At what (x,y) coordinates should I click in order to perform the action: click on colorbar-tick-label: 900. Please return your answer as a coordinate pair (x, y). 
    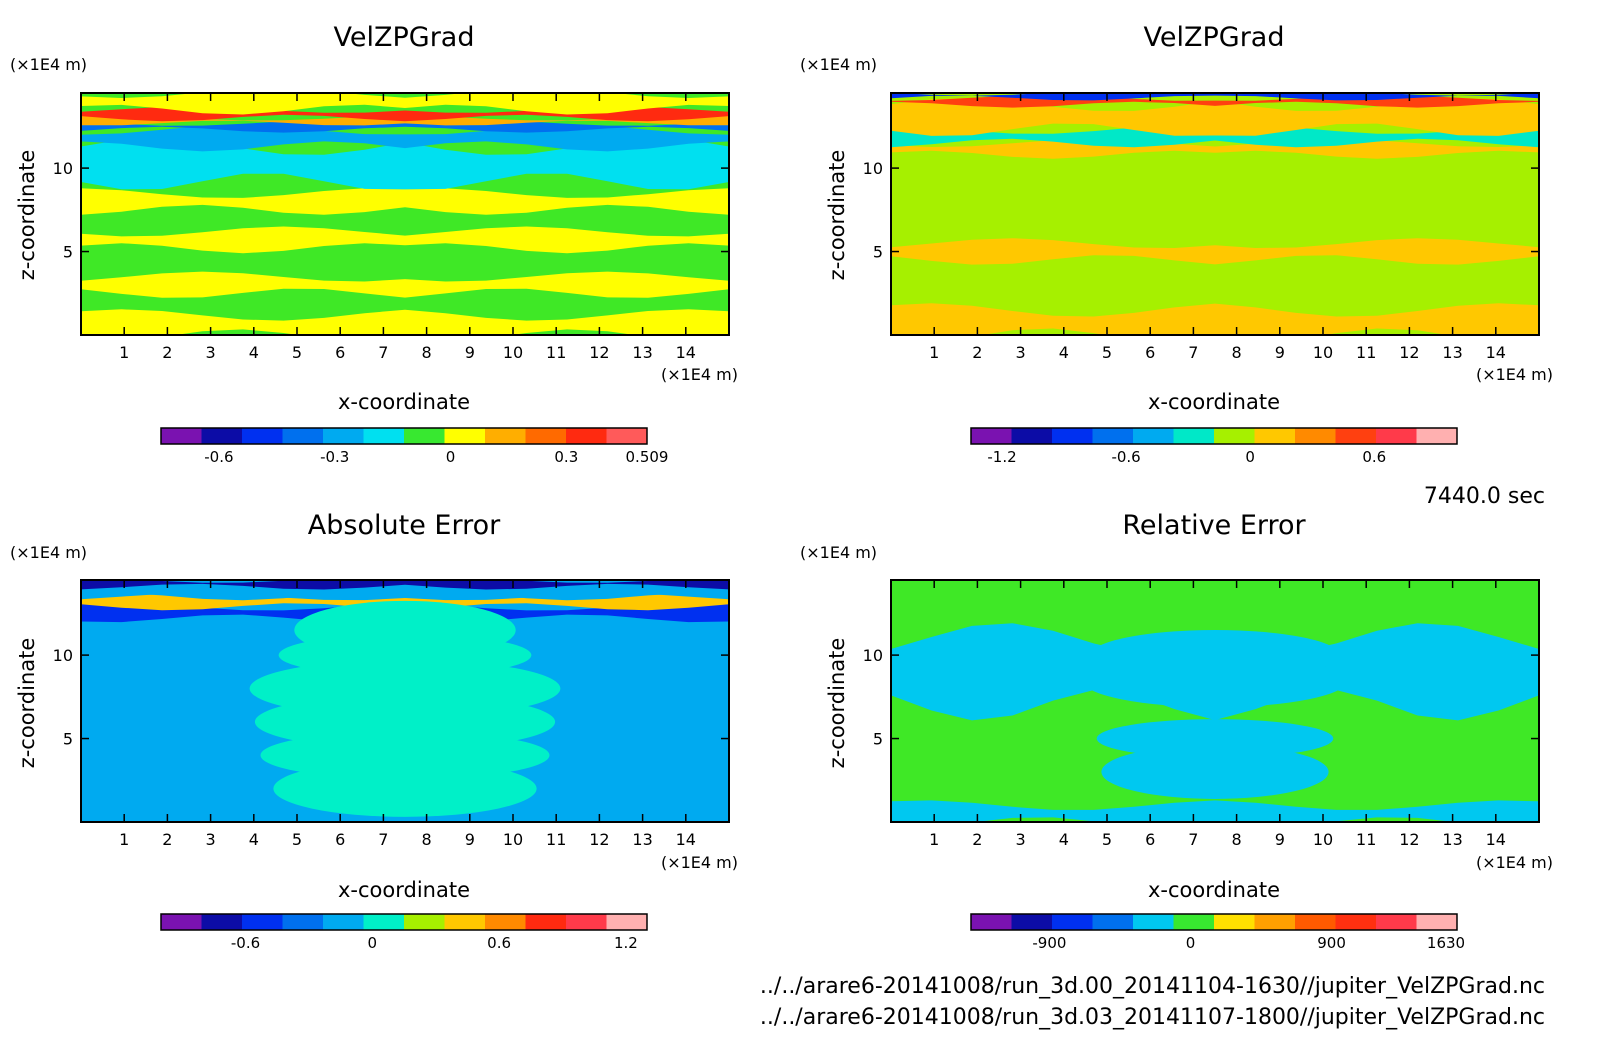
    Looking at the image, I should click on (1331, 943).